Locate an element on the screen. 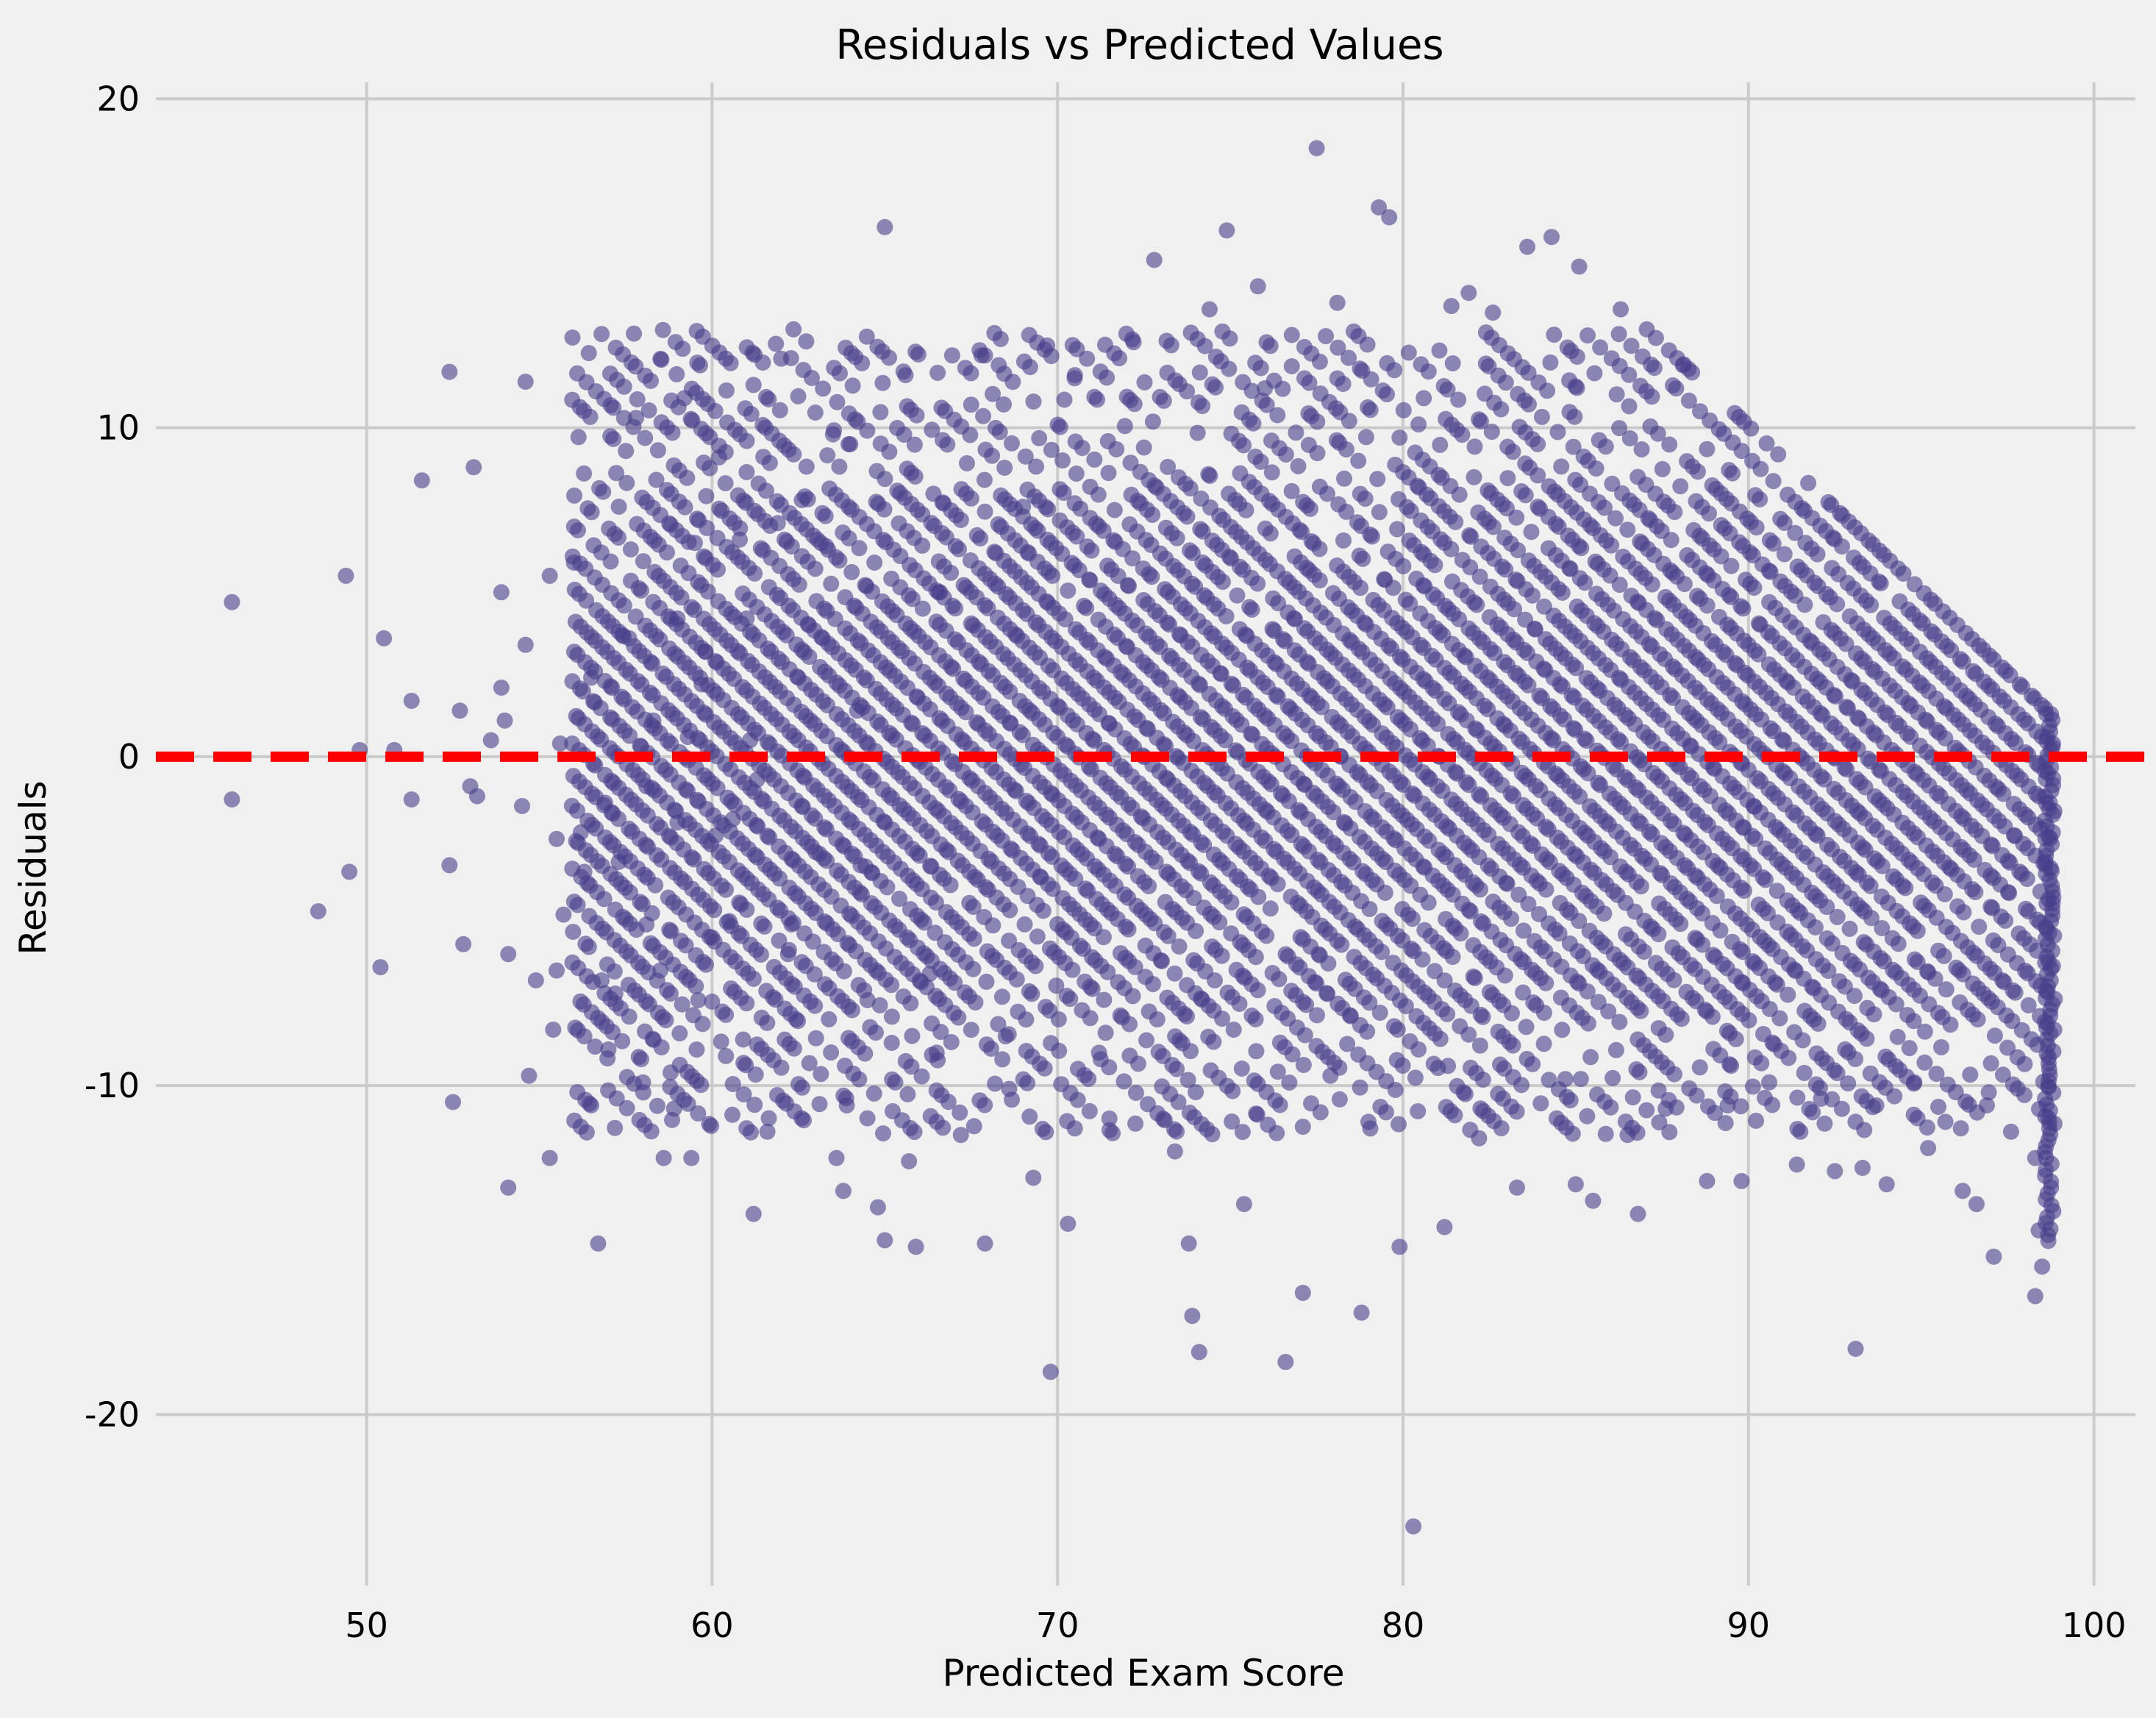 The image size is (2156, 1718). x-tick-label: 80 is located at coordinates (1403, 1625).